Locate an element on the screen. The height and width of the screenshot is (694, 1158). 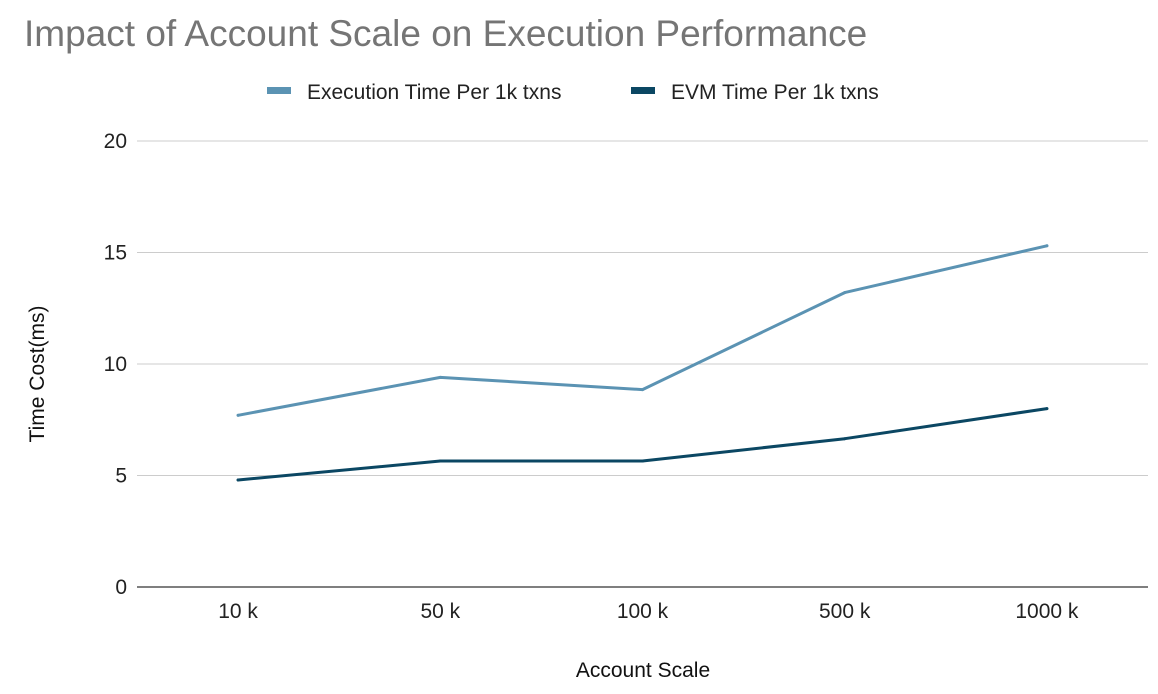
legend-swatch-evm-time is located at coordinates (643, 90).